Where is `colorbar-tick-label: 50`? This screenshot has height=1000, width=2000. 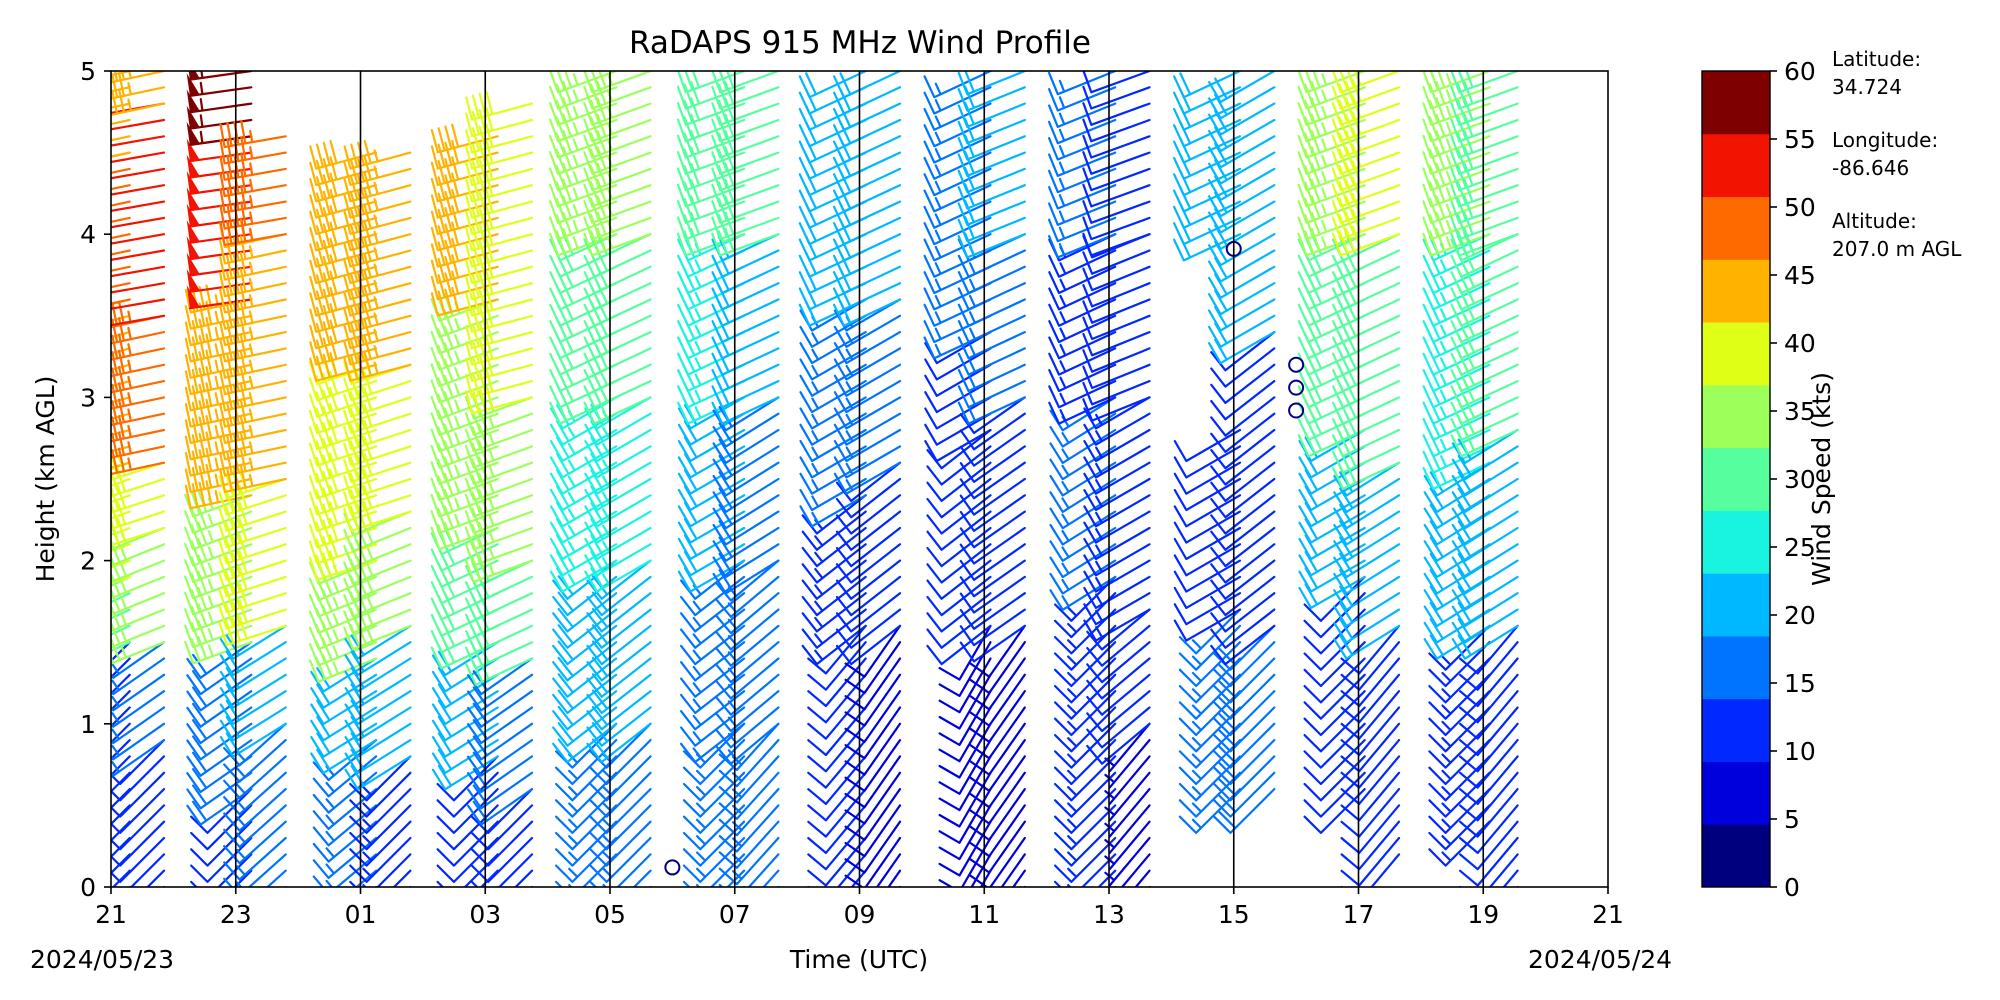 colorbar-tick-label: 50 is located at coordinates (1800, 207).